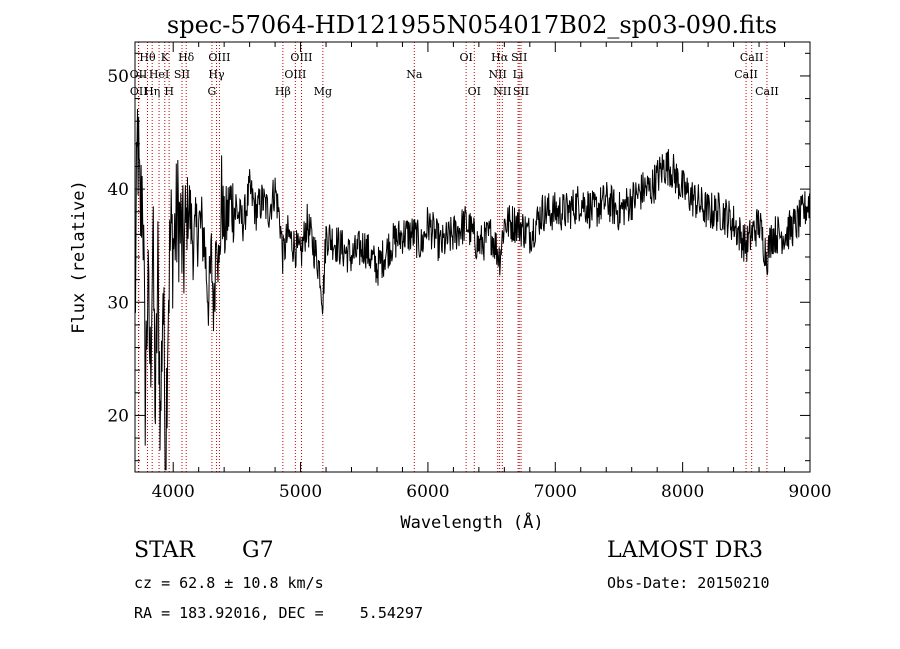 The image size is (900, 649). What do you see at coordinates (414, 74) in the screenshot?
I see `line-label: Na` at bounding box center [414, 74].